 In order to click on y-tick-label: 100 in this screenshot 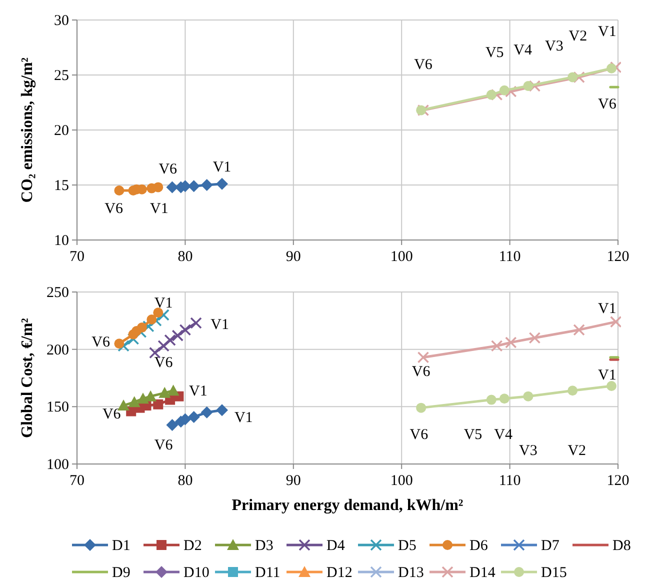, I will do `click(57, 465)`.